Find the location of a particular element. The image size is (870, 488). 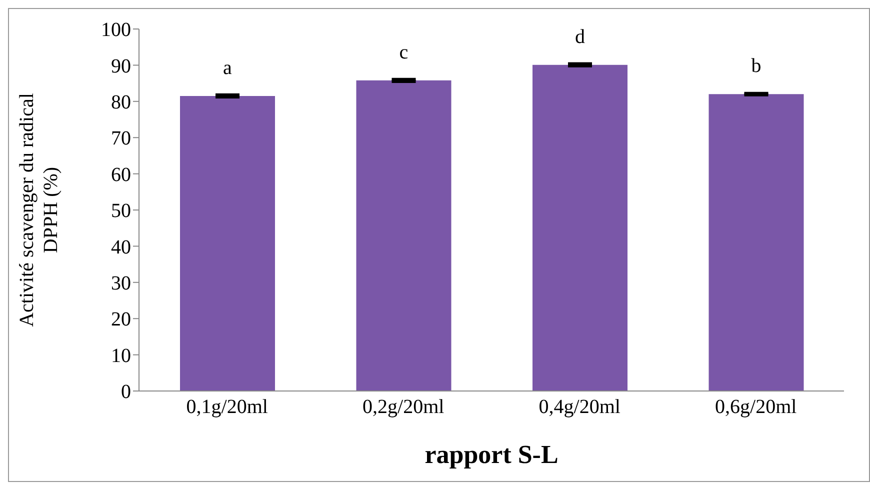

y-tick-label: 70 is located at coordinates (121, 139).